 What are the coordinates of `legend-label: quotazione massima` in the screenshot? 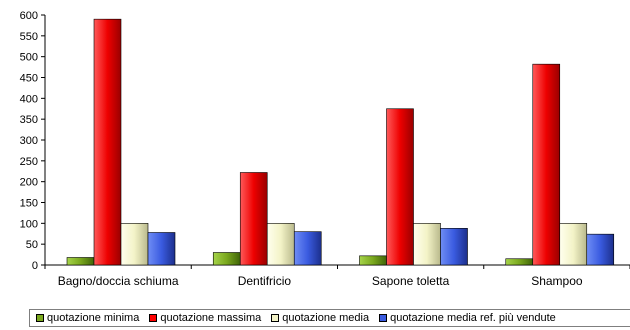 It's located at (211, 318).